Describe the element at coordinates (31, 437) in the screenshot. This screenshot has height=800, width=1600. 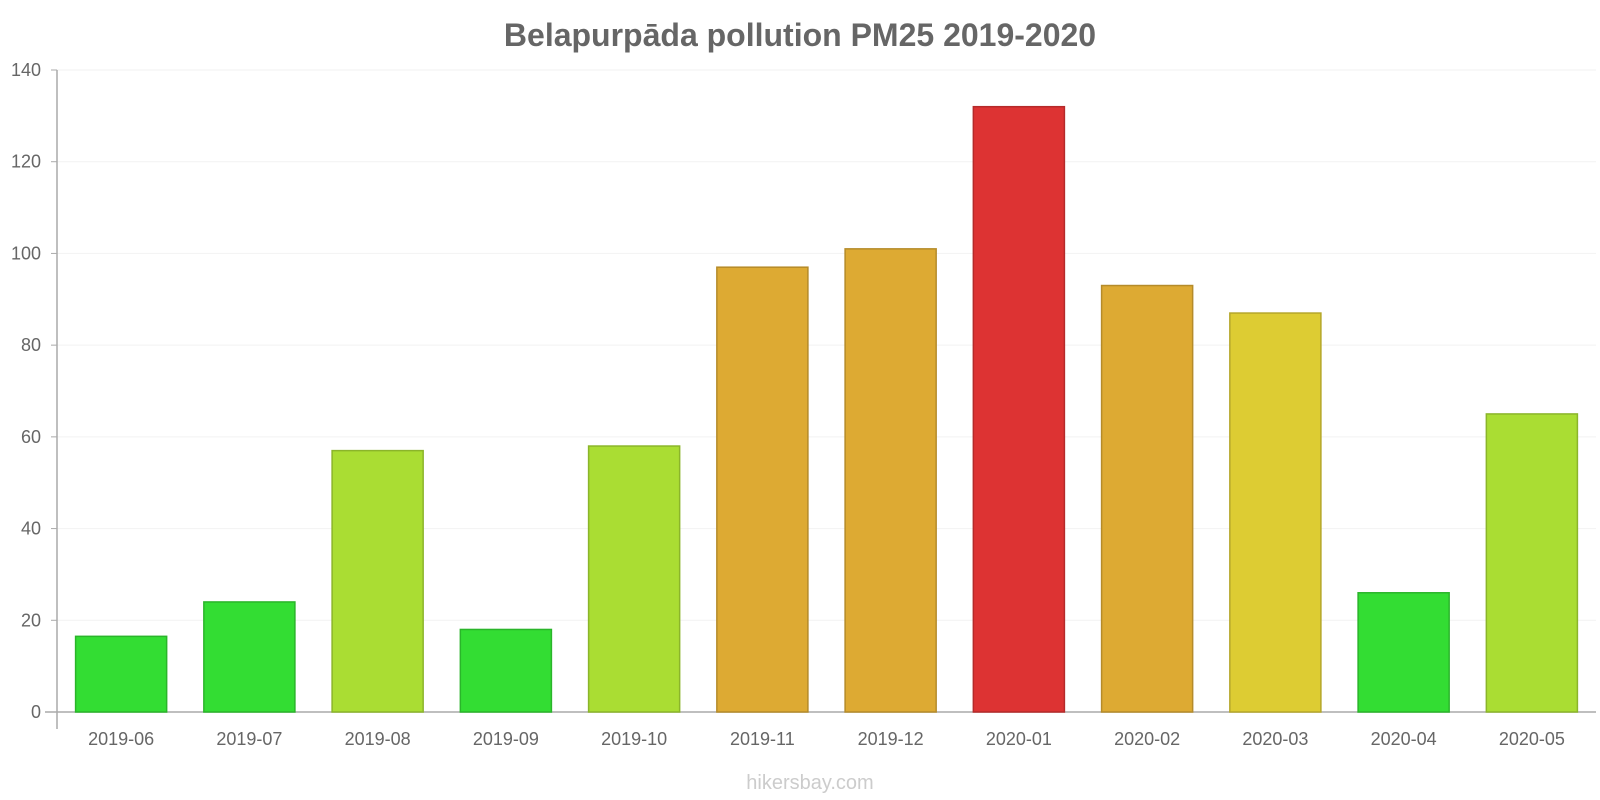
I see `y-tick-label: 60` at that location.